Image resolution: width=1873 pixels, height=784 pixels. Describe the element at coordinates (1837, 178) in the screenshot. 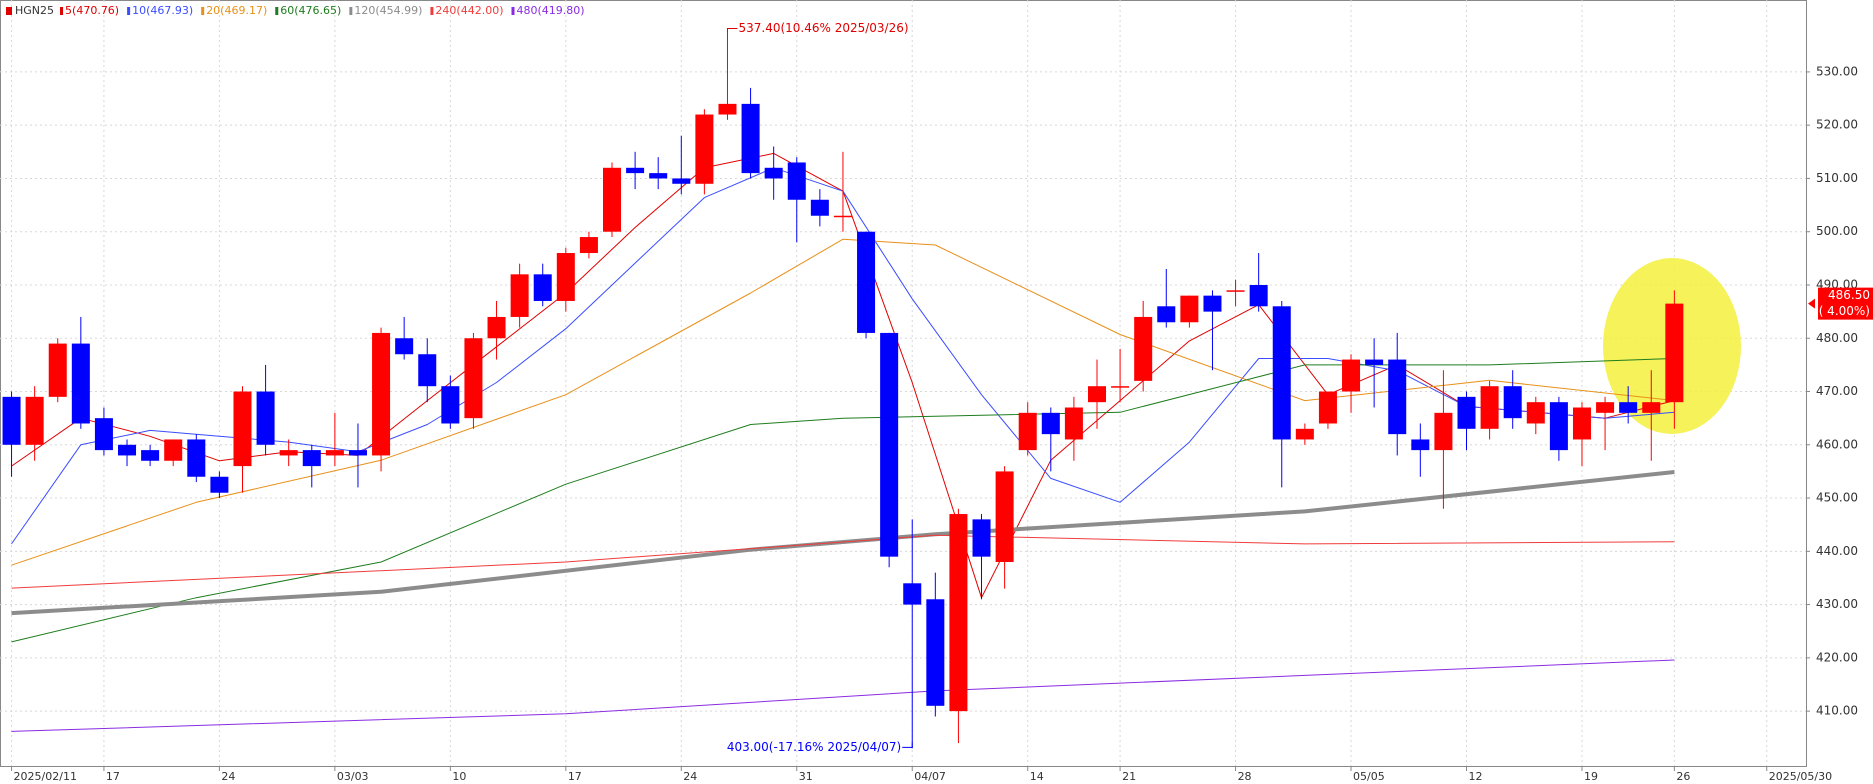

I see `y-tick-label: 510.00` at that location.